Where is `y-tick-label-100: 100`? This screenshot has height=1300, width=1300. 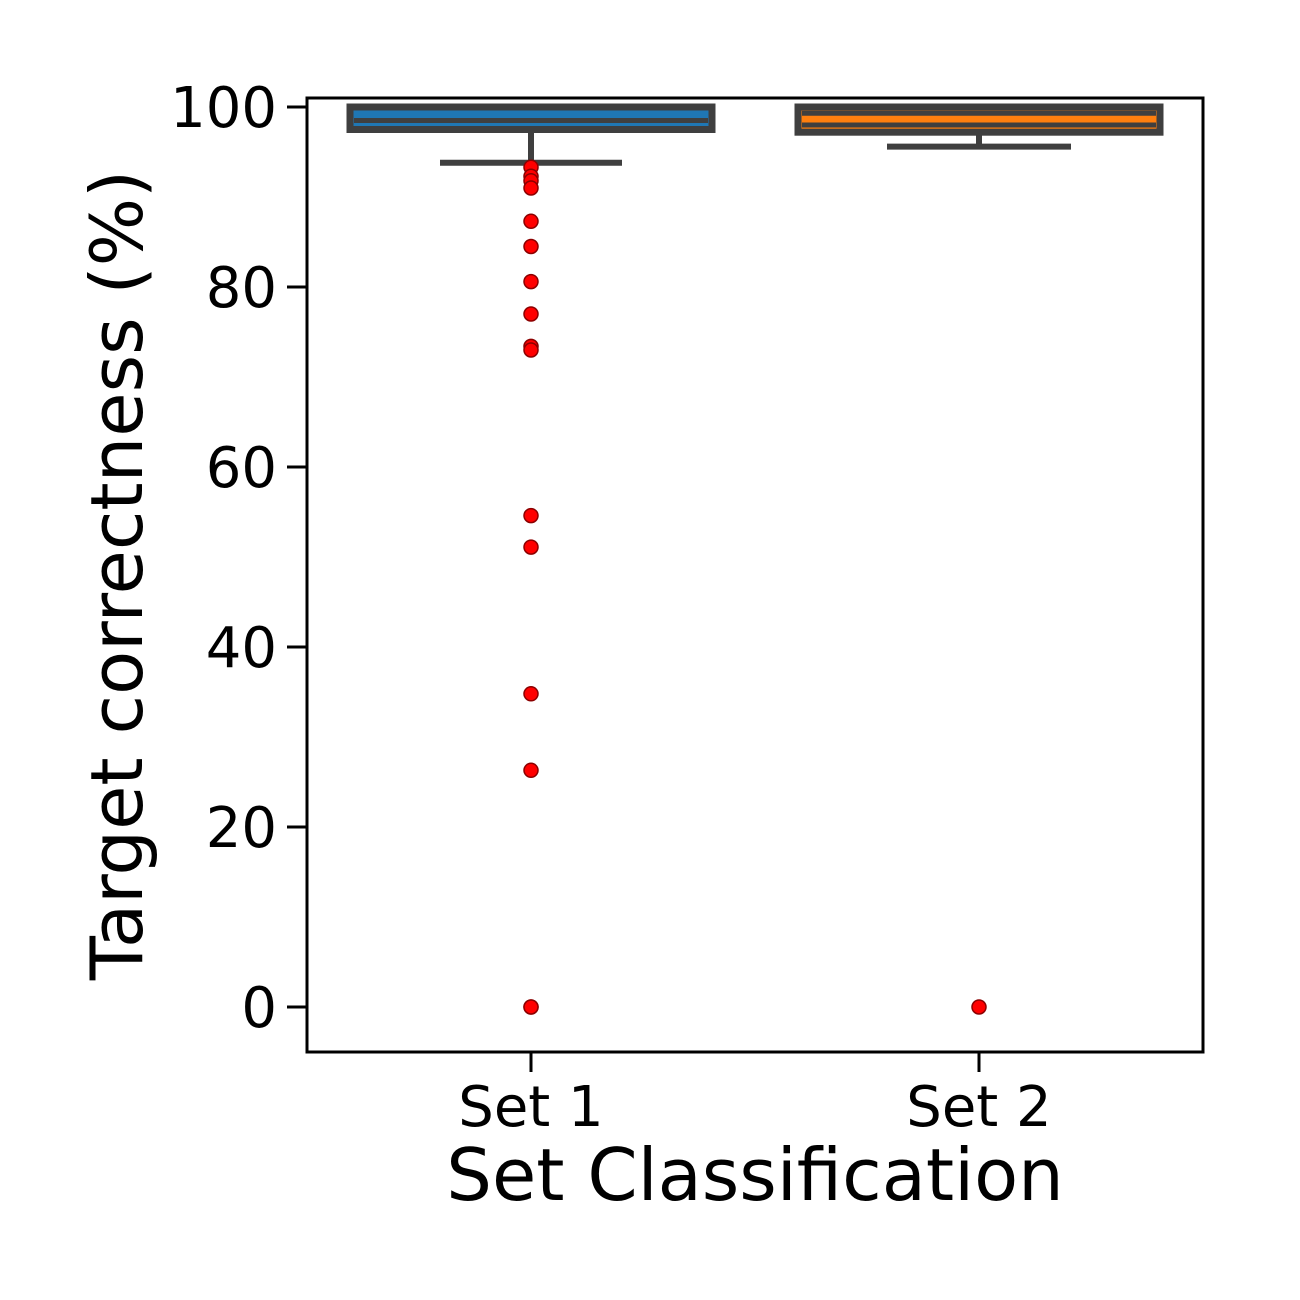
y-tick-label-100: 100 is located at coordinates (223, 108).